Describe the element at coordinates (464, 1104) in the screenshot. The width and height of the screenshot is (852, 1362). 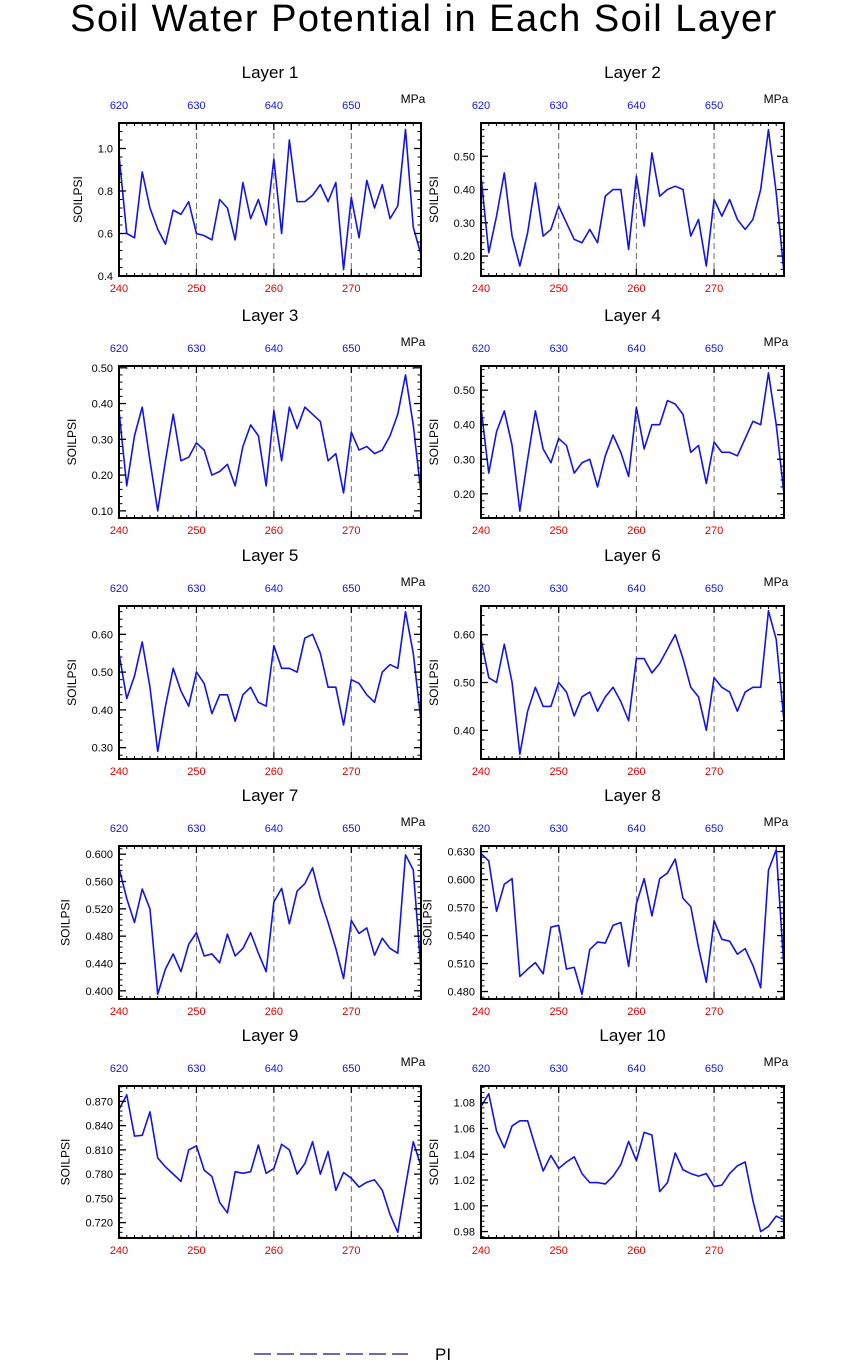
I see `y-tick-label: 1.08` at that location.